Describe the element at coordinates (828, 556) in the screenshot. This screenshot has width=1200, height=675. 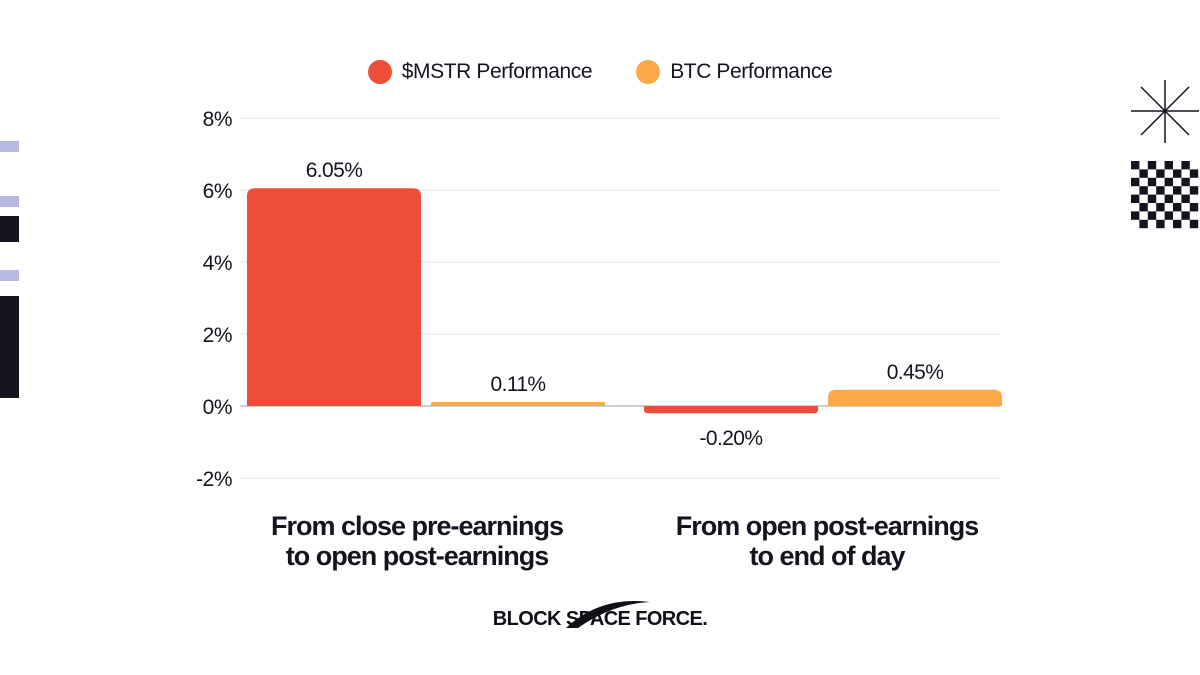
I see `x-category-label: to end of day` at that location.